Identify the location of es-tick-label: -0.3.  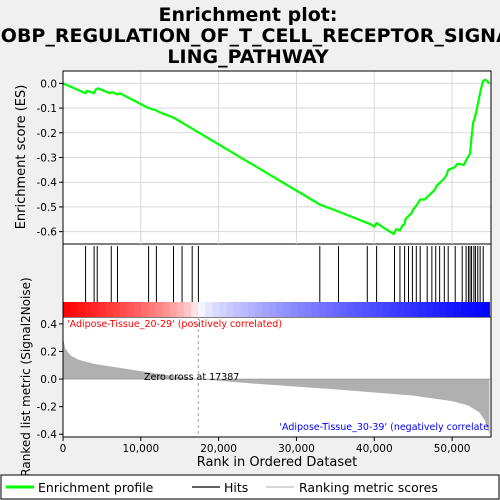
(47, 159).